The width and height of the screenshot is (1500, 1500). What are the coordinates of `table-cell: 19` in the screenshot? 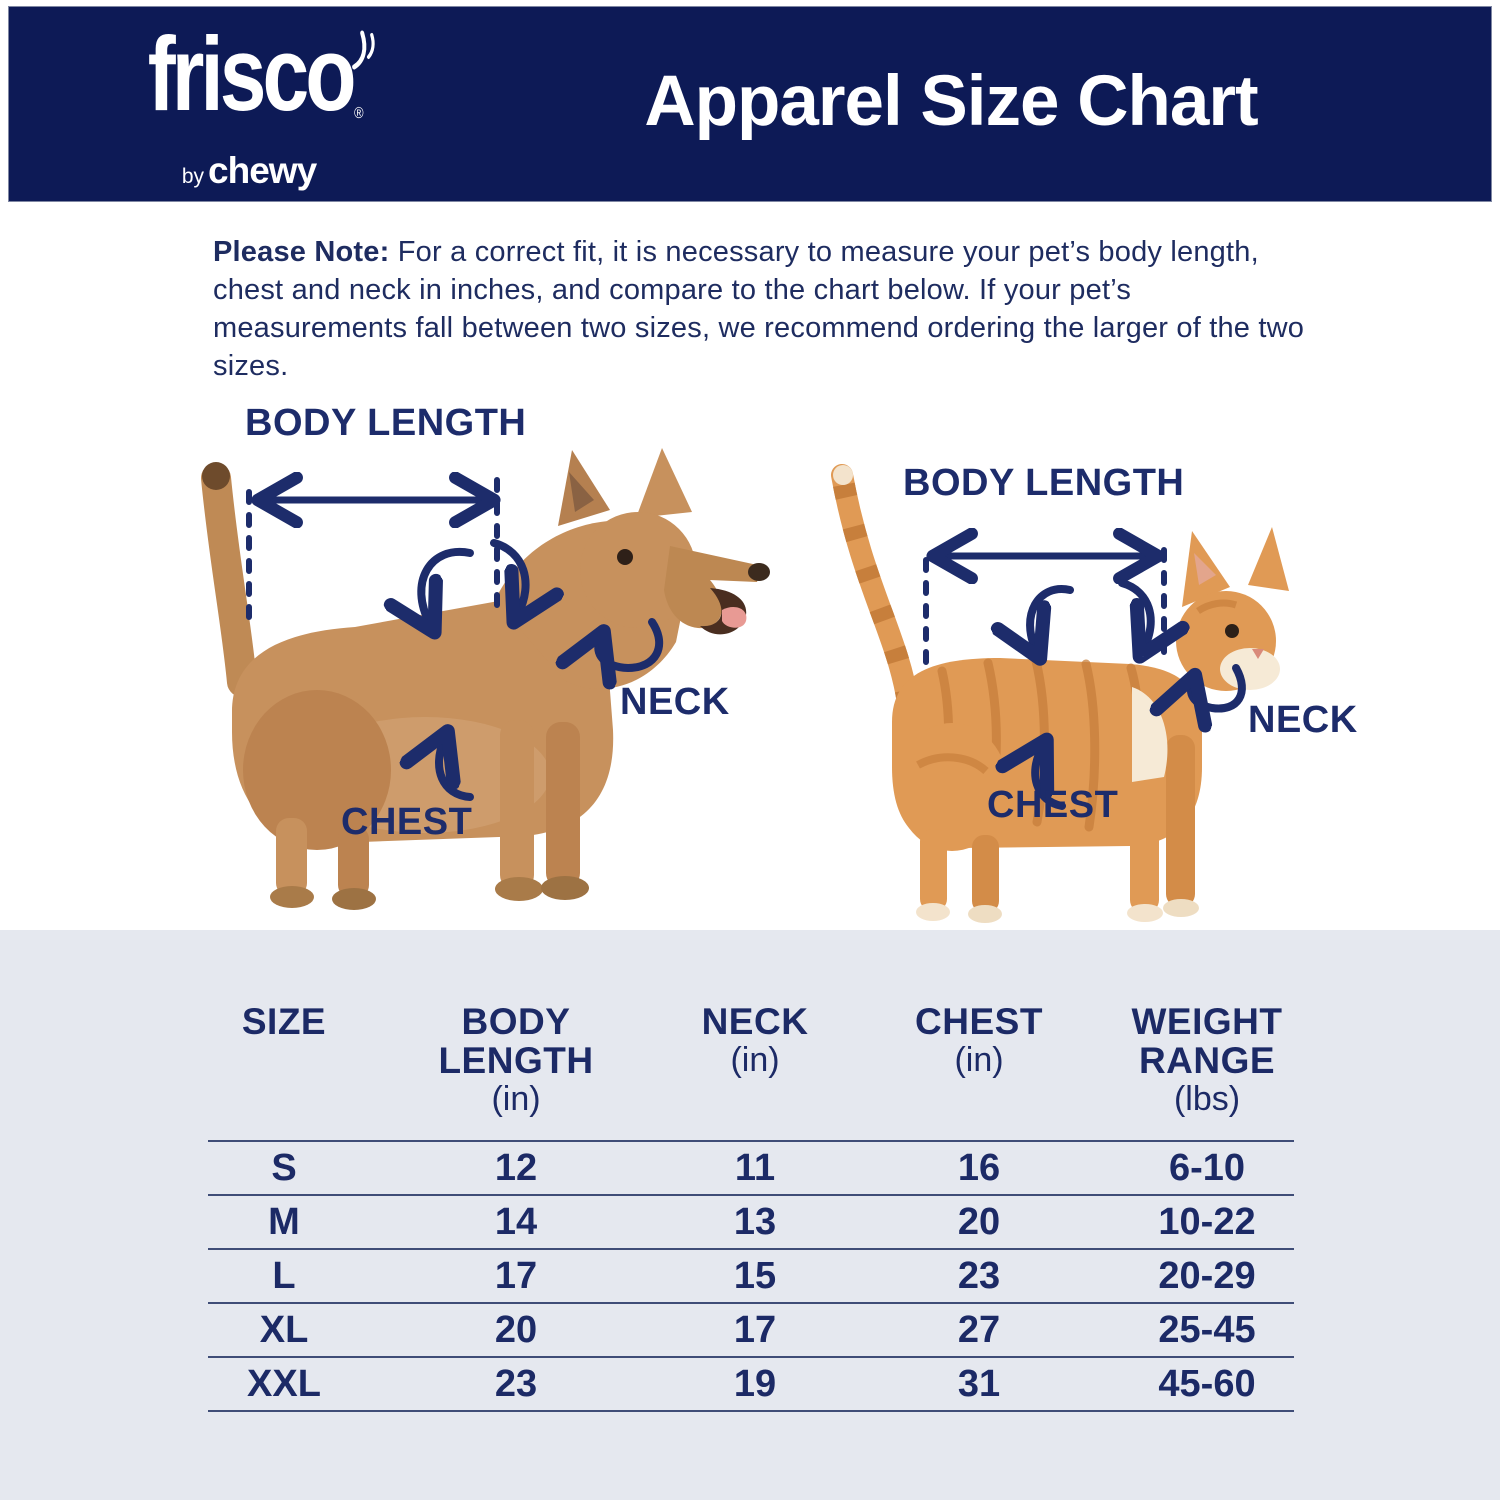 It's located at (755, 1384).